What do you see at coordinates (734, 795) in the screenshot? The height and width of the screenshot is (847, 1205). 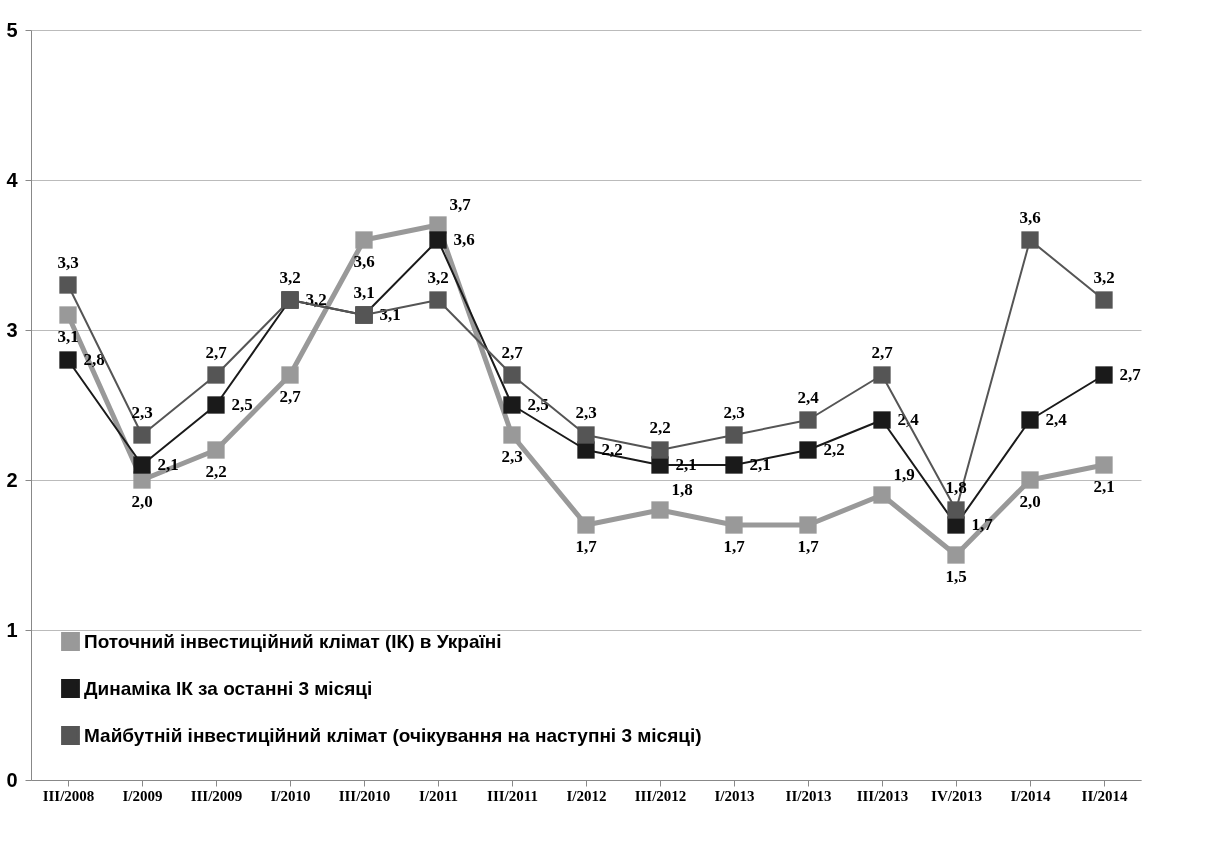 I see `x-tick-label: I/2013` at bounding box center [734, 795].